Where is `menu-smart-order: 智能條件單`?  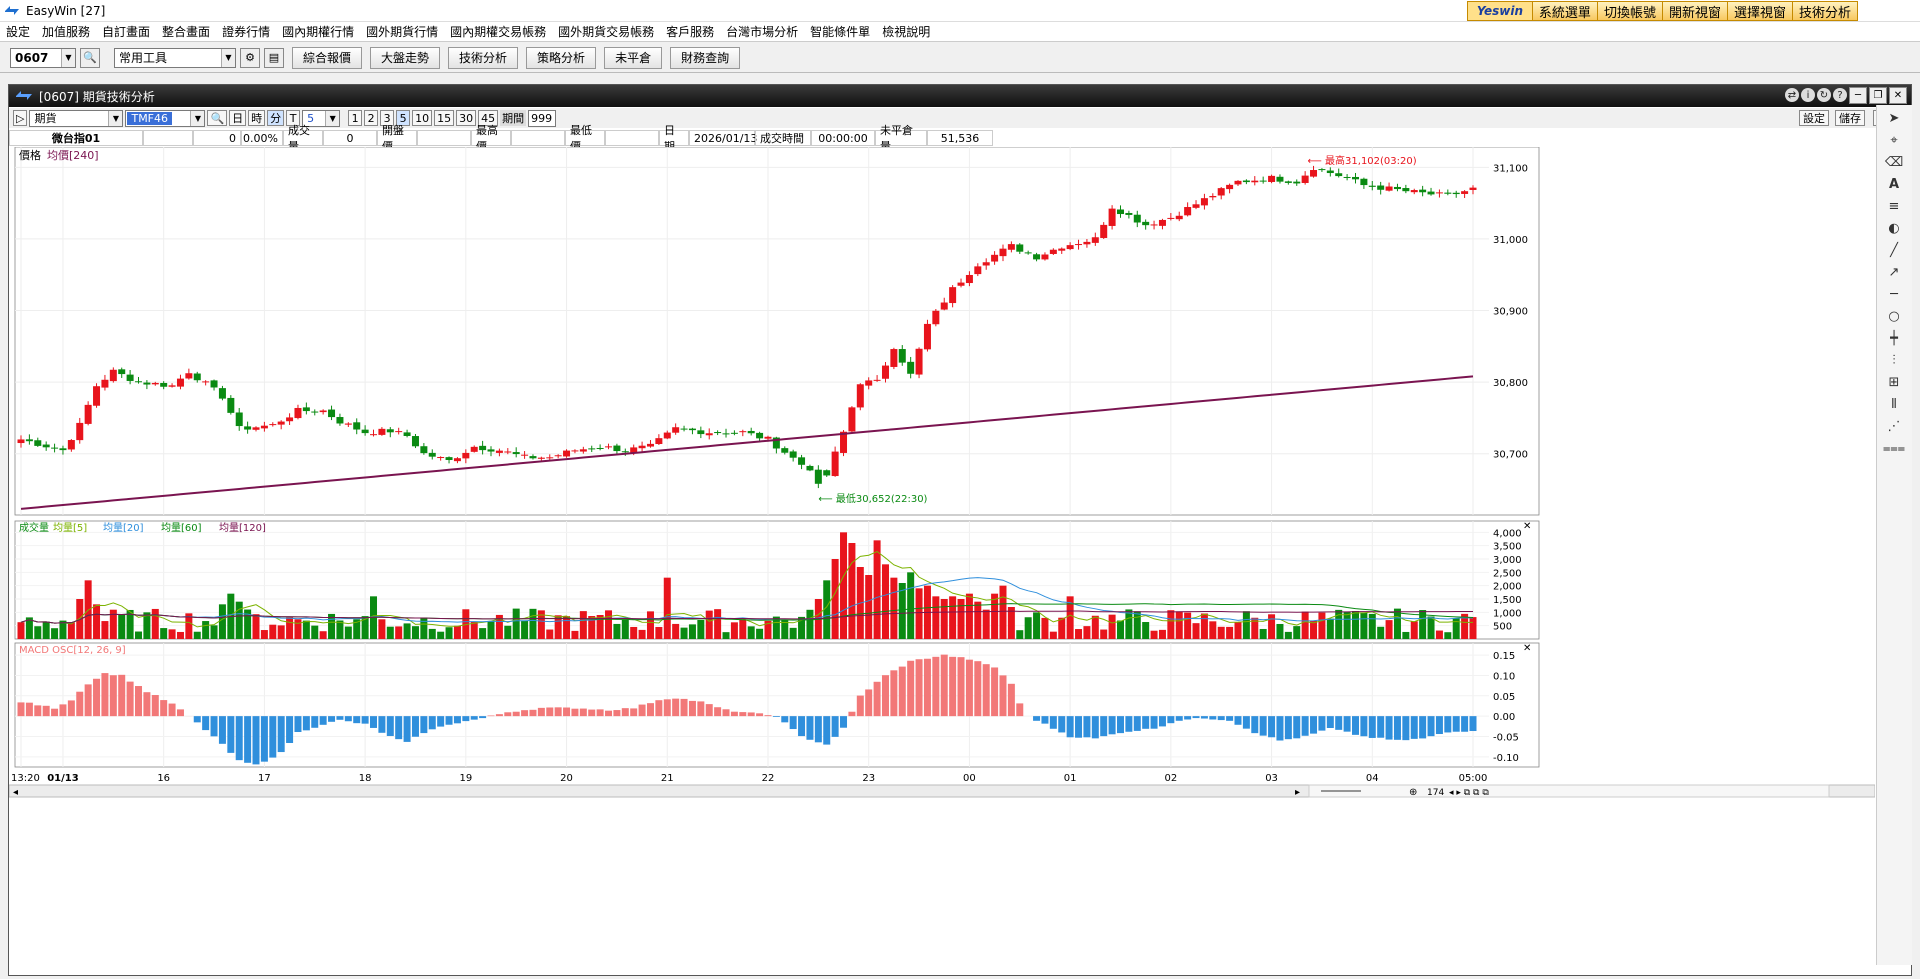 menu-smart-order: 智能條件單 is located at coordinates (840, 32).